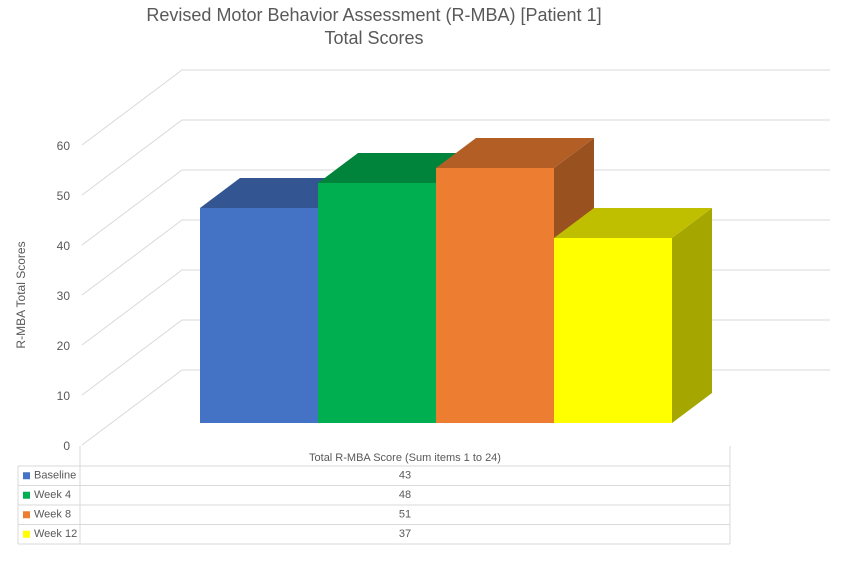 This screenshot has width=843, height=563. What do you see at coordinates (373, 38) in the screenshot?
I see `chart-subtitle: Total Scores` at bounding box center [373, 38].